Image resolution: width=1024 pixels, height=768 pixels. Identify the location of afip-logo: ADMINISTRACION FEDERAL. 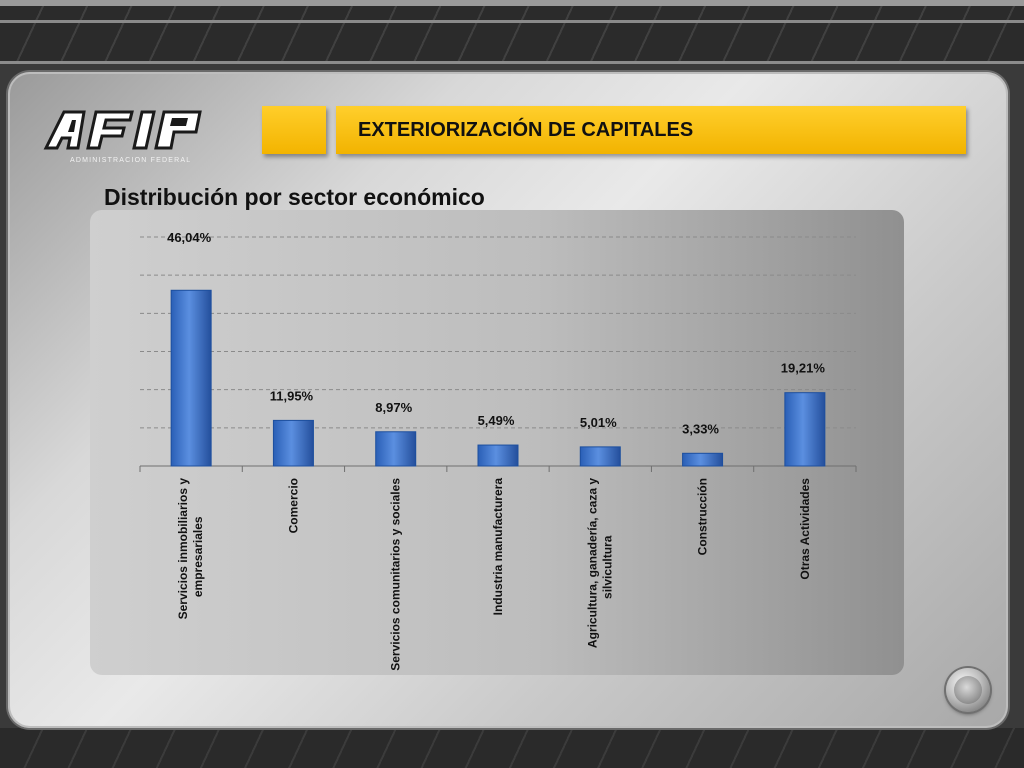
(122, 137).